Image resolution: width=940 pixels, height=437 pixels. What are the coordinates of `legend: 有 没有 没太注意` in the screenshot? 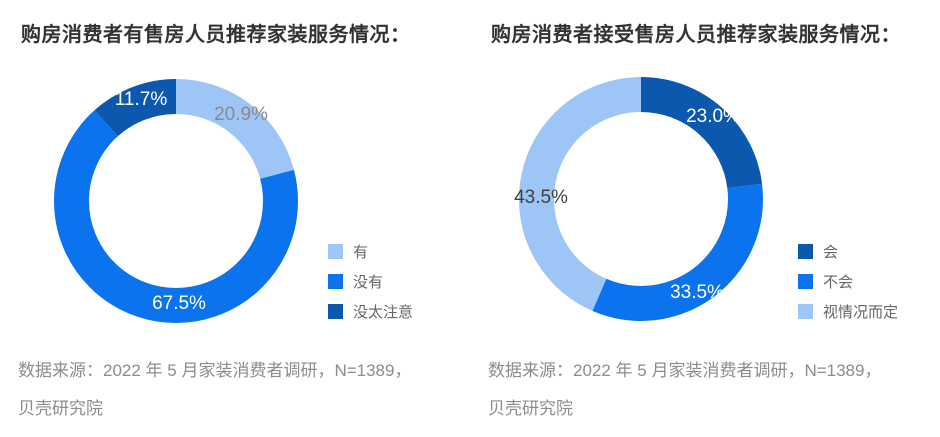 It's located at (370, 281).